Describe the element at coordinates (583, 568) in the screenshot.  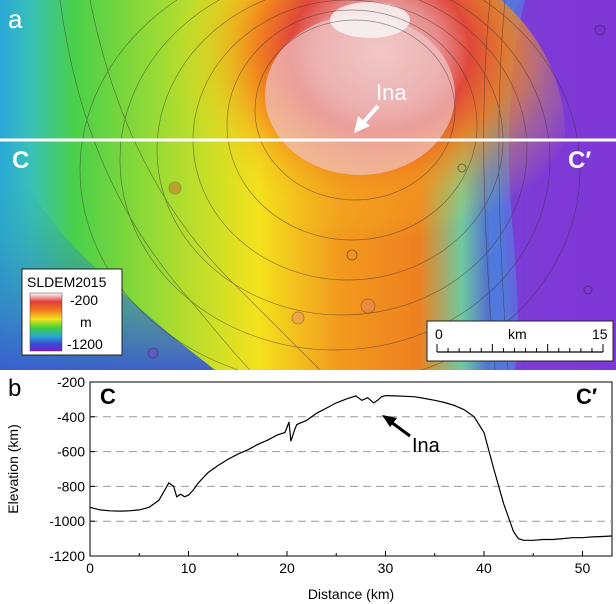
I see `x-tick-label: 50` at that location.